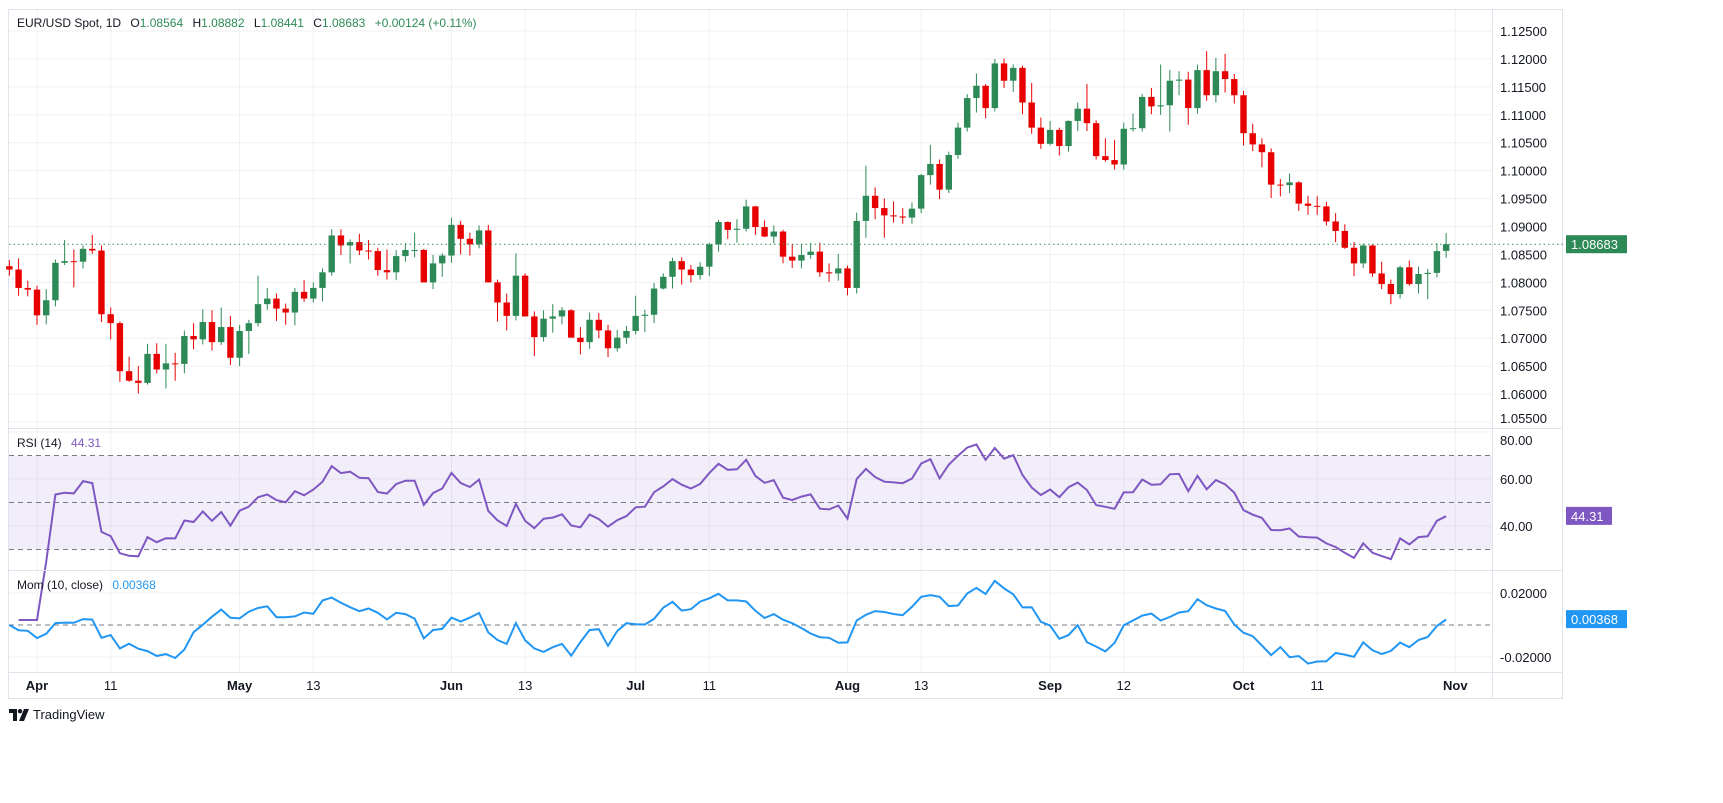 The height and width of the screenshot is (803, 1723). Describe the element at coordinates (1523, 227) in the screenshot. I see `price-tick-label: 1.09000` at that location.